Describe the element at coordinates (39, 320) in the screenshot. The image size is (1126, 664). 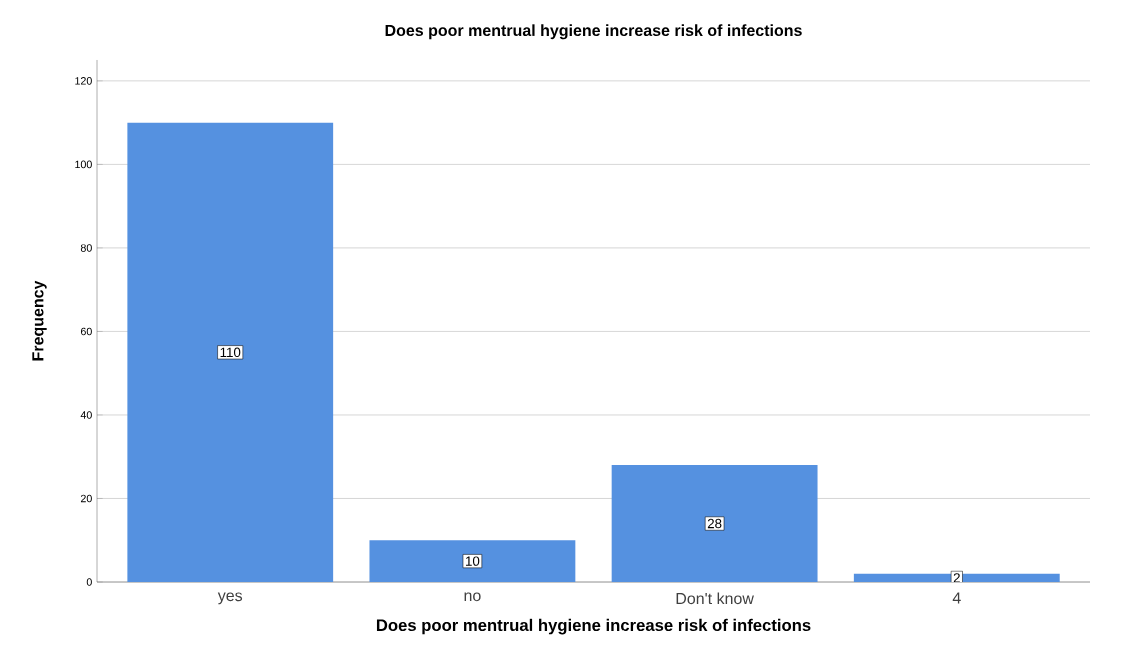
I see `y-axis-title: Frequency` at that location.